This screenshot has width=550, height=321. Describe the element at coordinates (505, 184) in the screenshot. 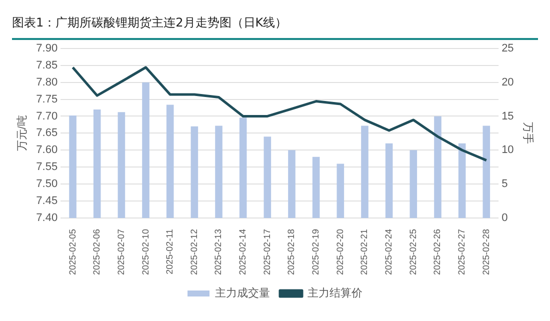

I see `y2-tick-label: 5` at that location.